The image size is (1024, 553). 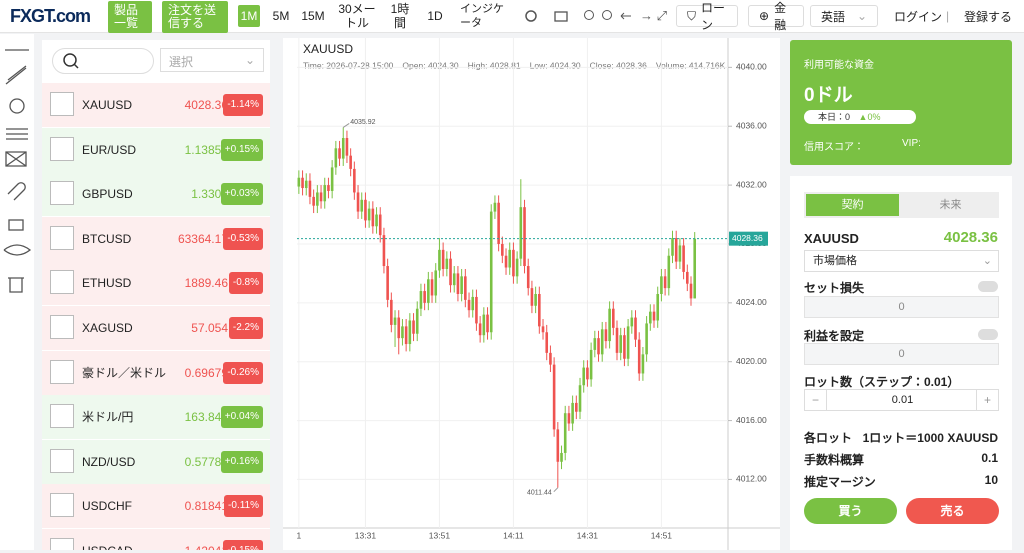 I want to click on toolbar-icons, so click(x=578, y=16).